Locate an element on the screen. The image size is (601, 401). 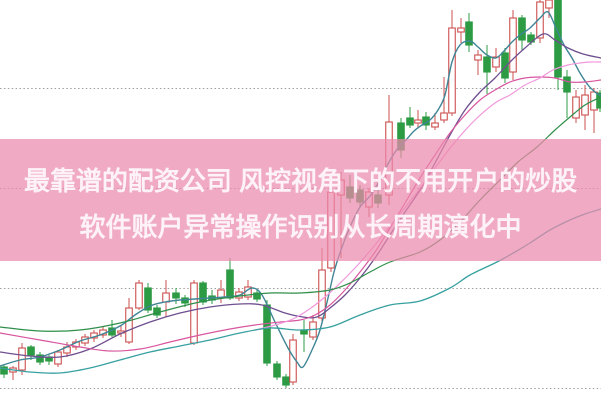
headline-line-2: 软件账户异常操作识别从长周期演化中 is located at coordinates (300, 227).